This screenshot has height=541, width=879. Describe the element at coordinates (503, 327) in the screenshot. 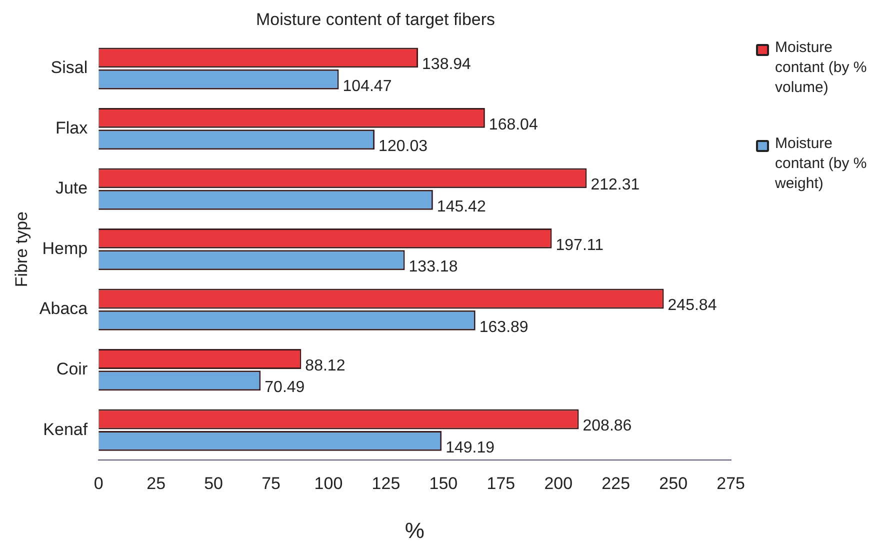

I see `data-label: 163.89` at that location.